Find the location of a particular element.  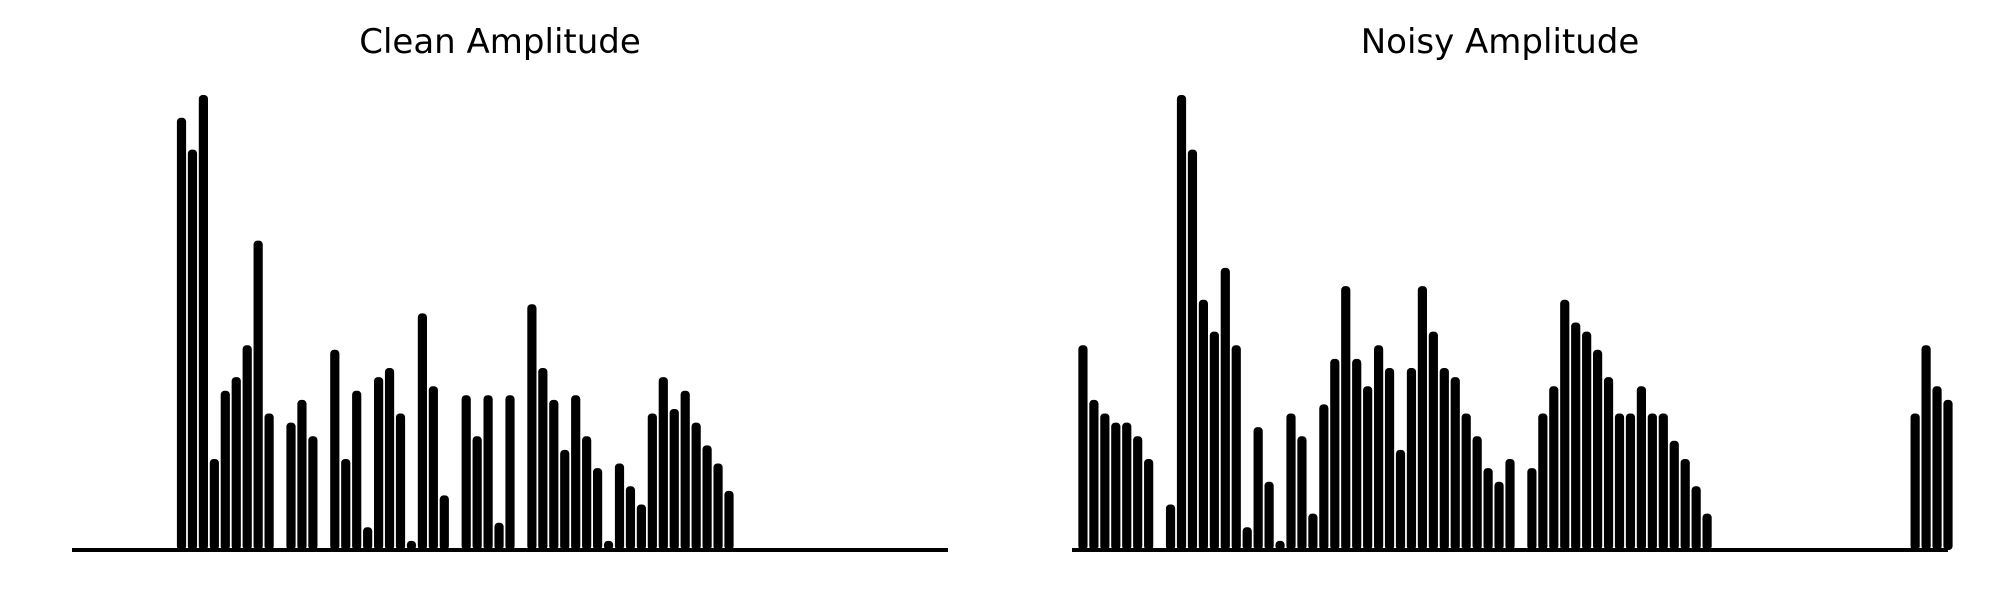

noisy-amplitude-title: Noisy Amplitude is located at coordinates (1500, 42).